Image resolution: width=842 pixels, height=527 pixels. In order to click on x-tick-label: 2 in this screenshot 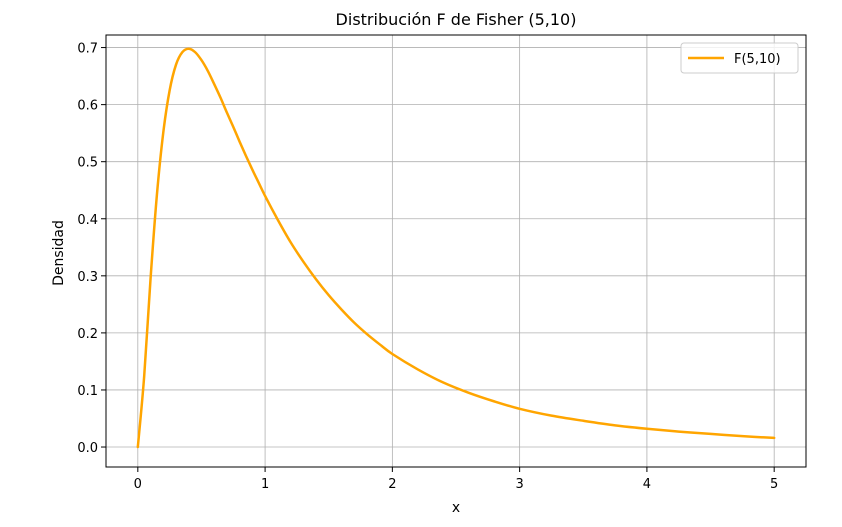, I will do `click(392, 484)`.